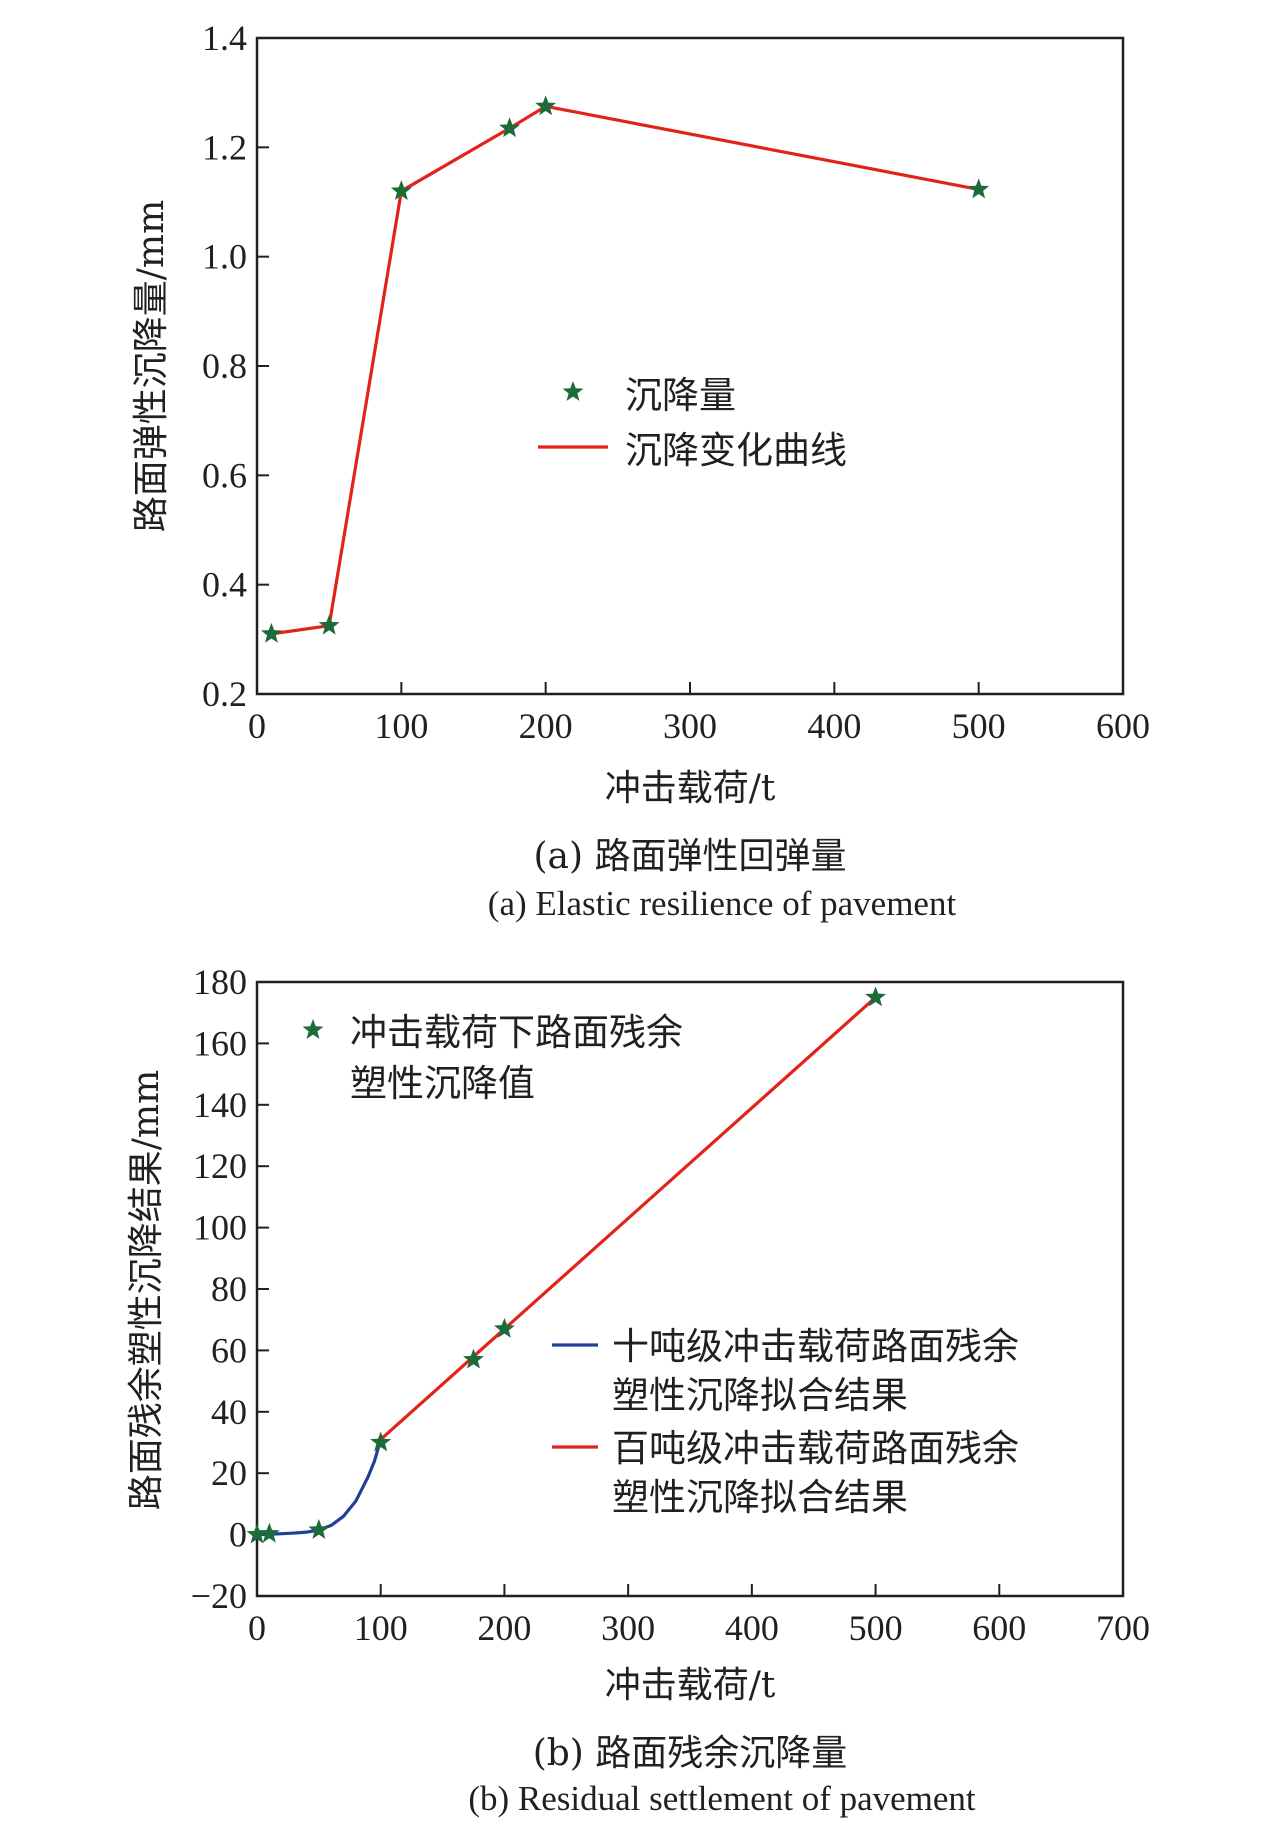 The width and height of the screenshot is (1276, 1825). Describe the element at coordinates (220, 1228) in the screenshot. I see `chart-b-y-tick-label: 100` at that location.